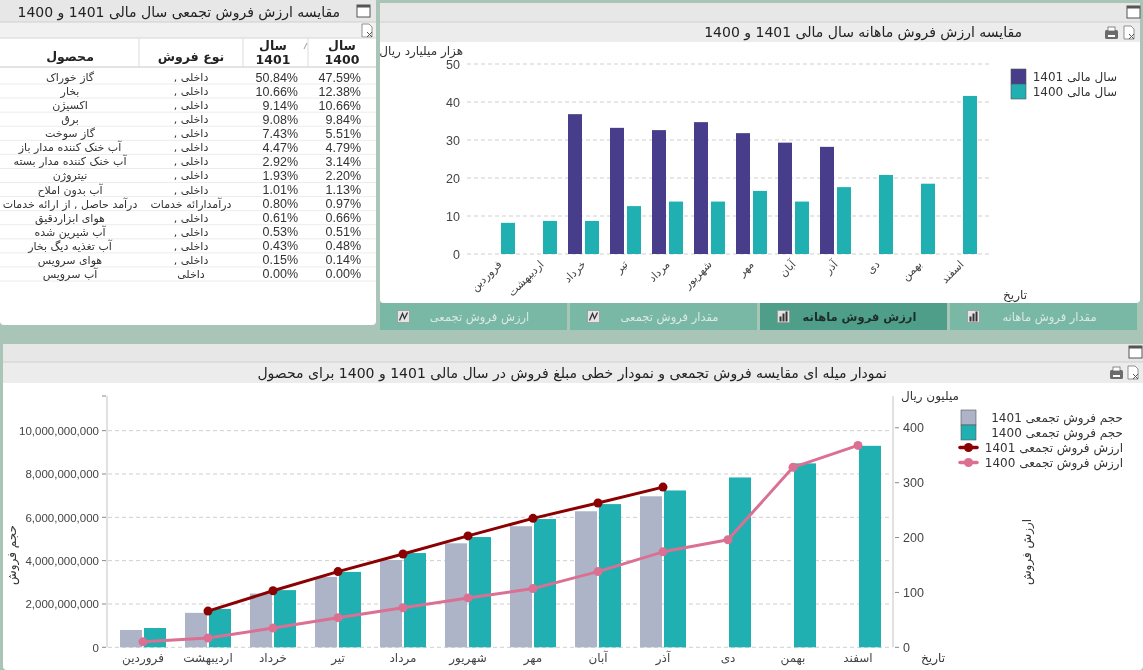 The width and height of the screenshot is (1143, 670). Describe the element at coordinates (1057, 418) in the screenshot. I see `legend-label: حجم فروش تجمعی 1401` at that location.